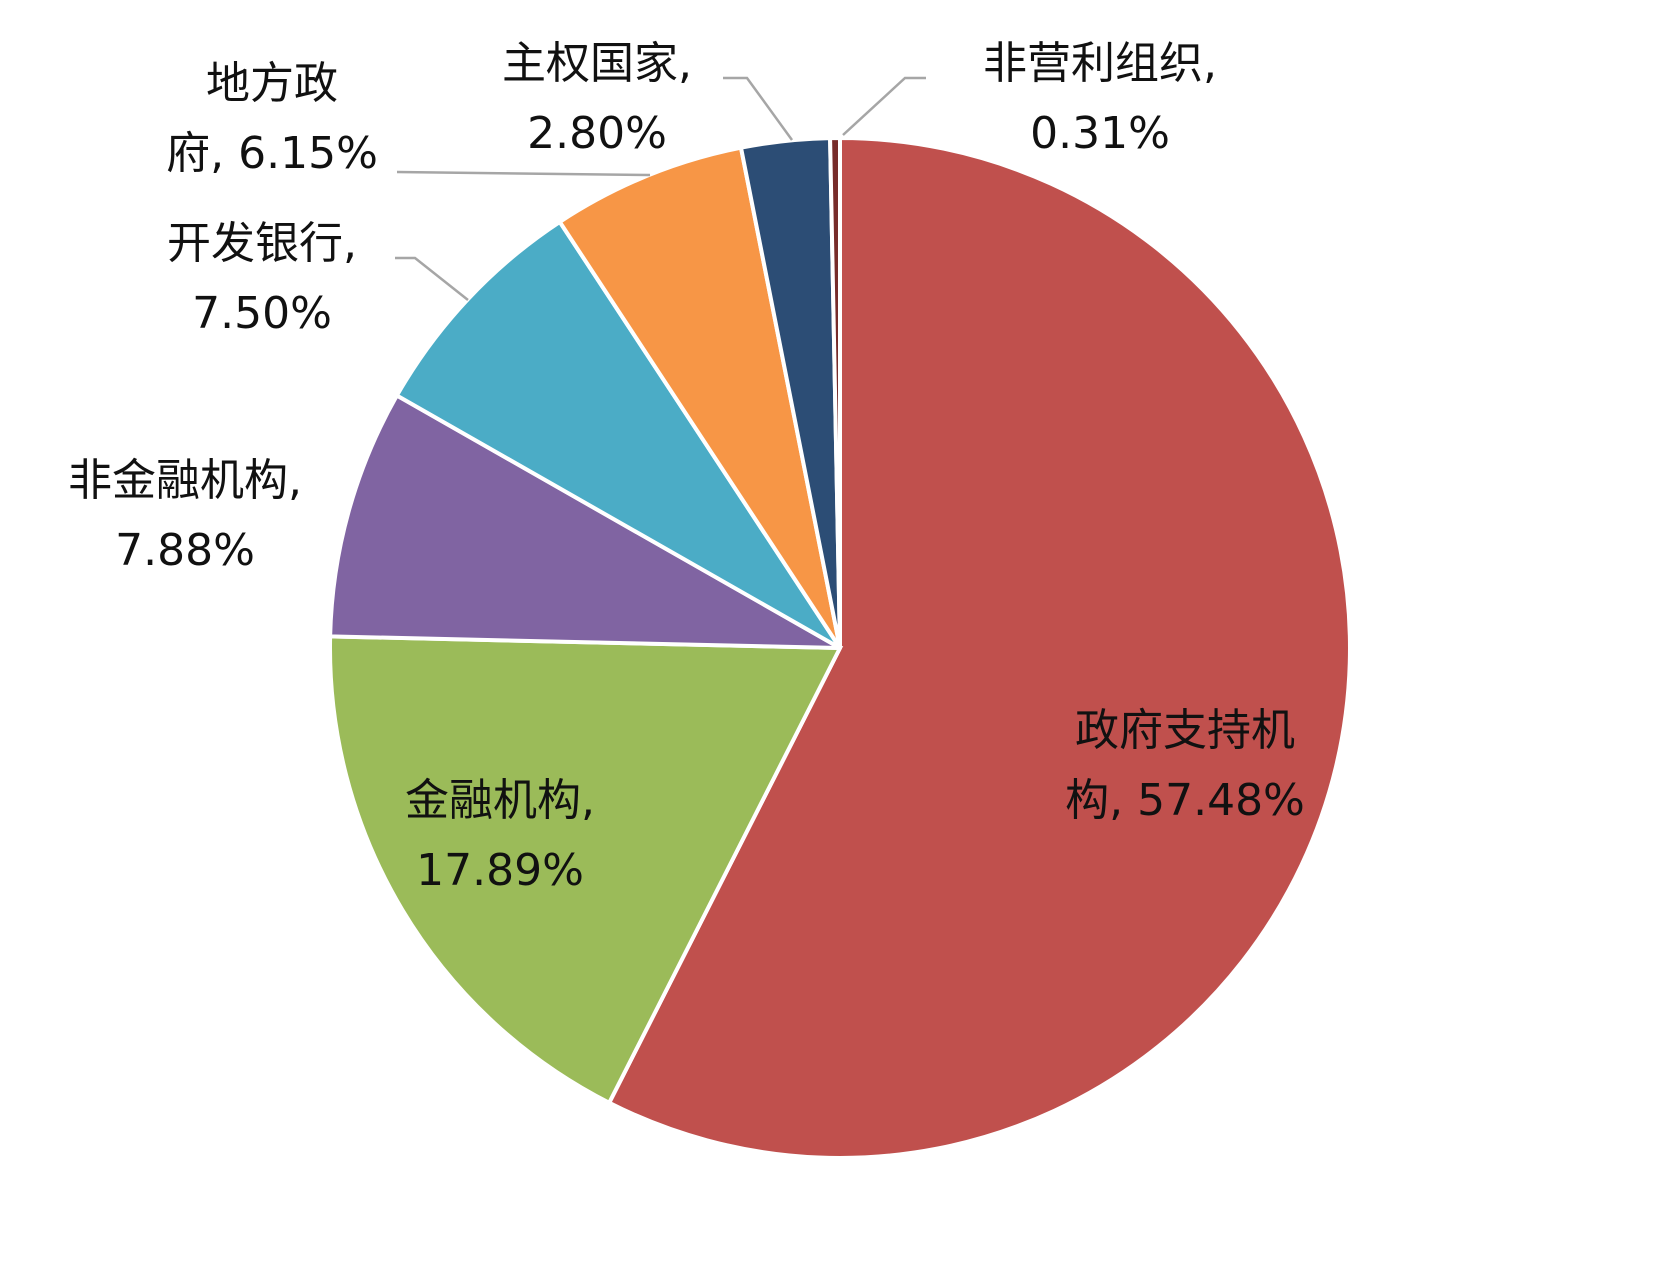 The height and width of the screenshot is (1283, 1668). Describe the element at coordinates (1185, 765) in the screenshot. I see `slice-label-1: 政府支持机构, 57.48%` at that location.